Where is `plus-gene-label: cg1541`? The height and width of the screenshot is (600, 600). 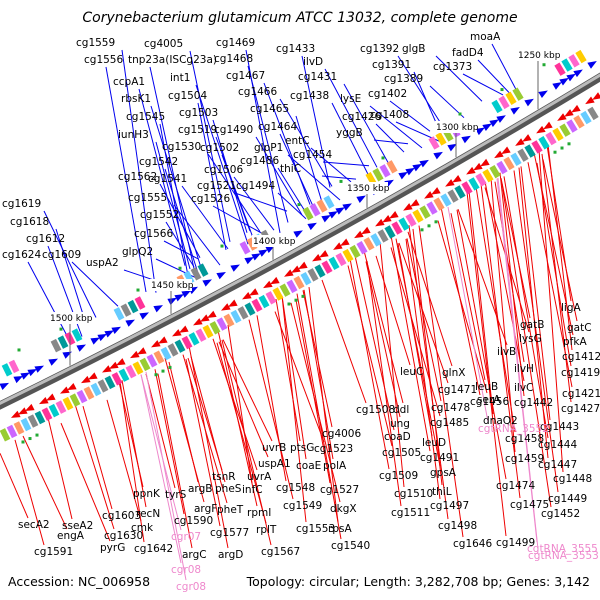 plus-gene-label: cg1541 is located at coordinates (167, 179).